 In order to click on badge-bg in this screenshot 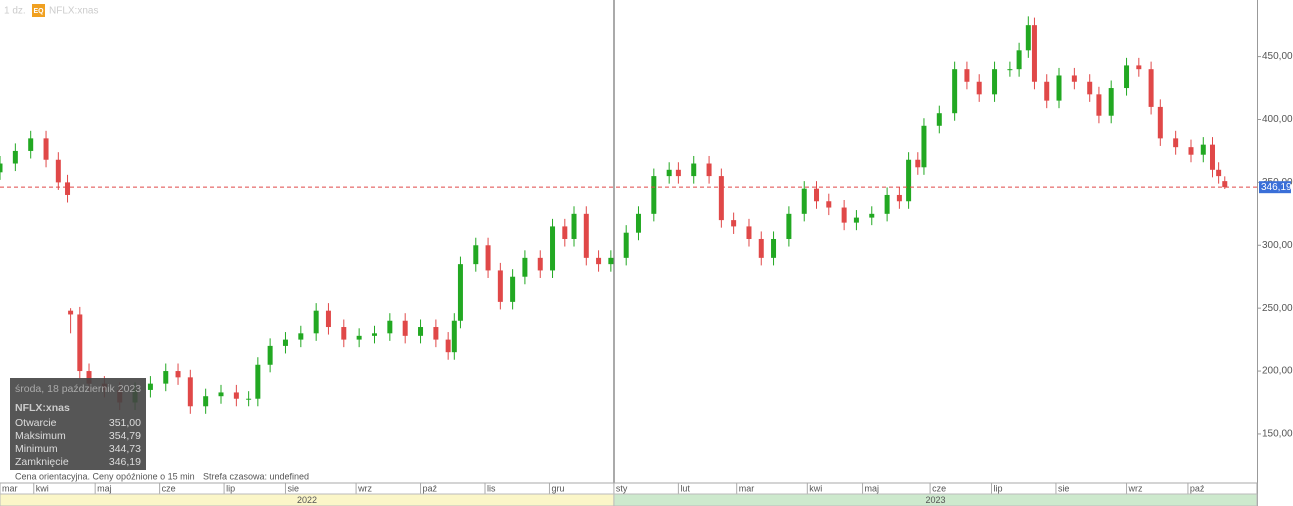, I will do `click(38, 10)`.